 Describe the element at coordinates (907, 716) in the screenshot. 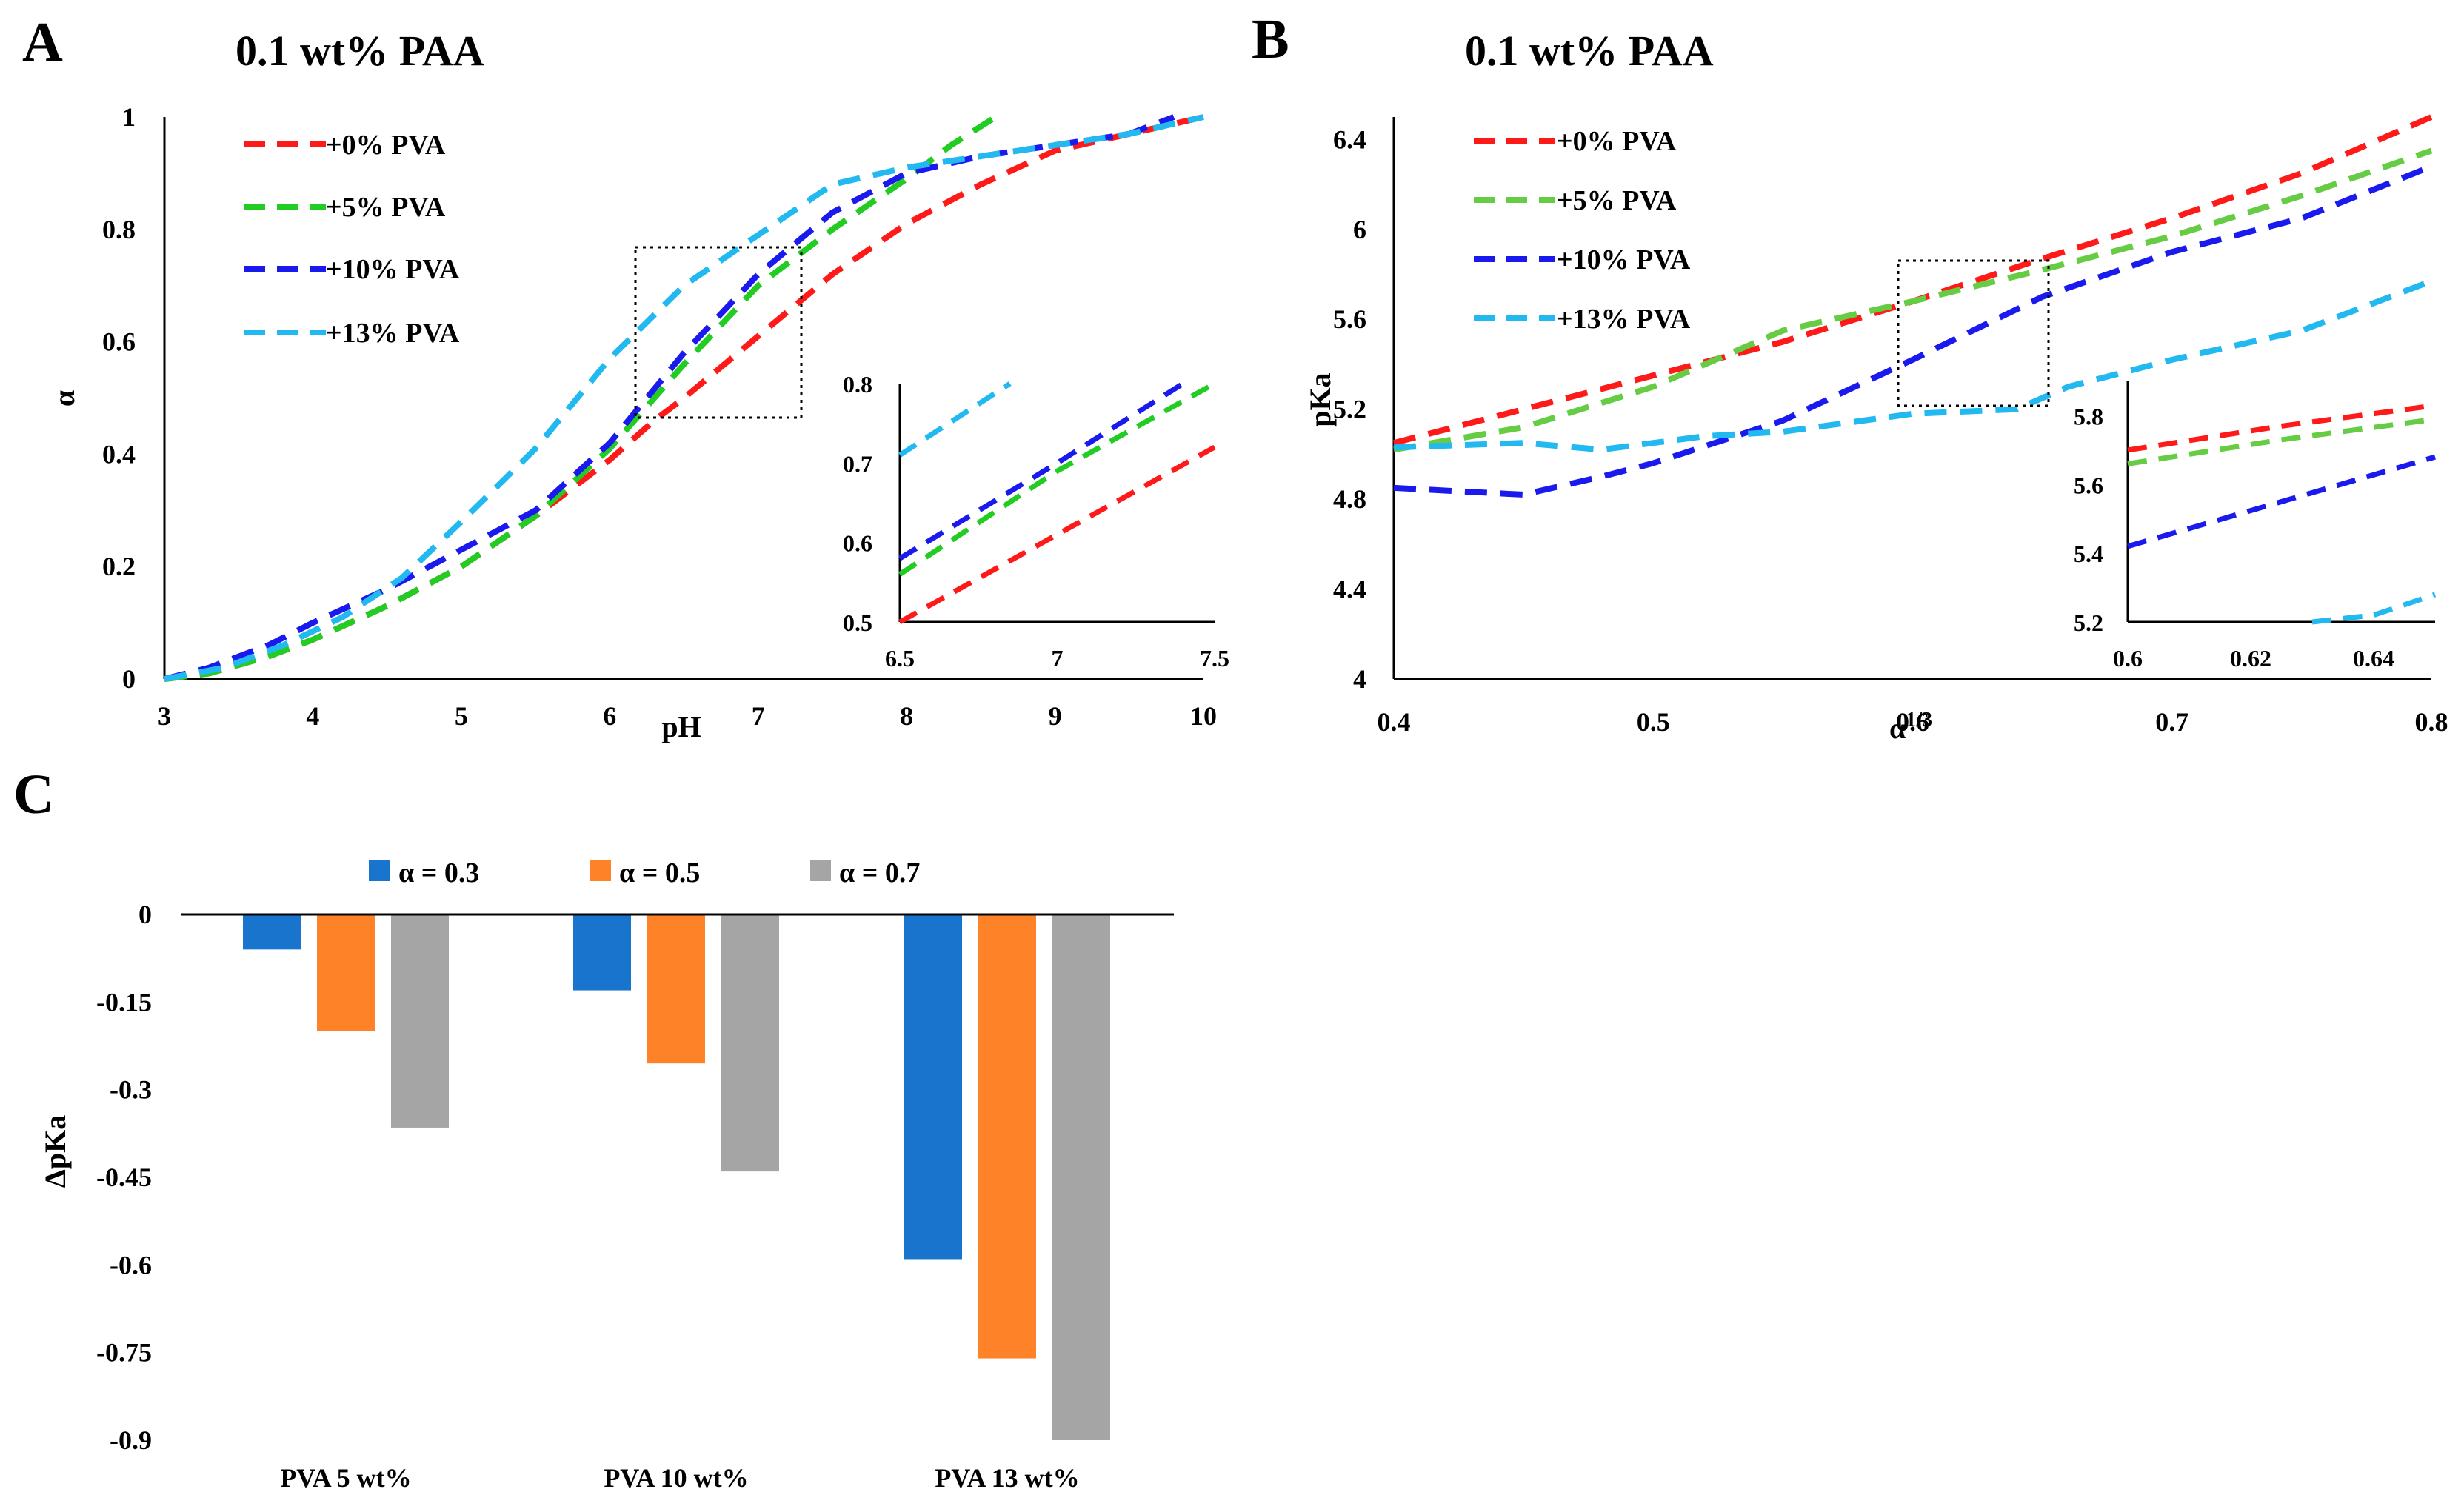

I see `panel-a-xtick-8: 8` at that location.